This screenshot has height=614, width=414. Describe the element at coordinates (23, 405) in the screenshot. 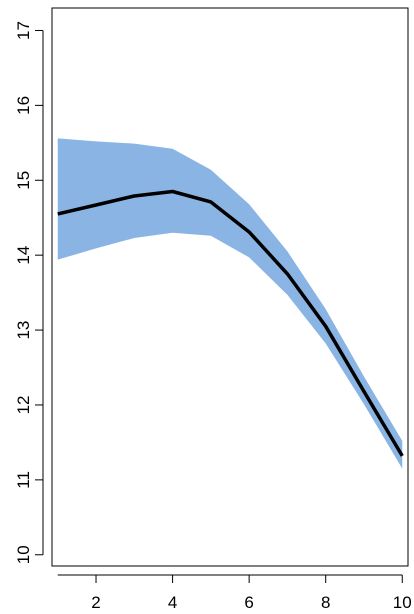

I see `y-tick-label: 12` at that location.